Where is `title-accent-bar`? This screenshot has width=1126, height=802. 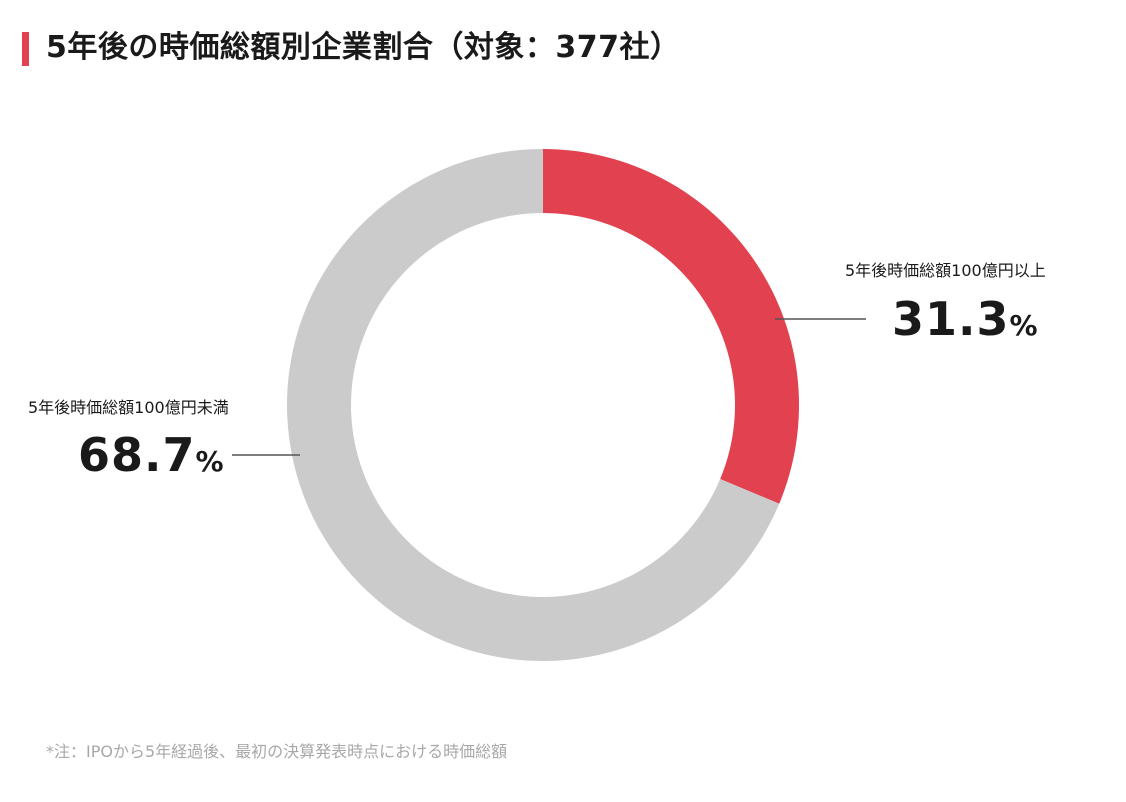 title-accent-bar is located at coordinates (25, 49).